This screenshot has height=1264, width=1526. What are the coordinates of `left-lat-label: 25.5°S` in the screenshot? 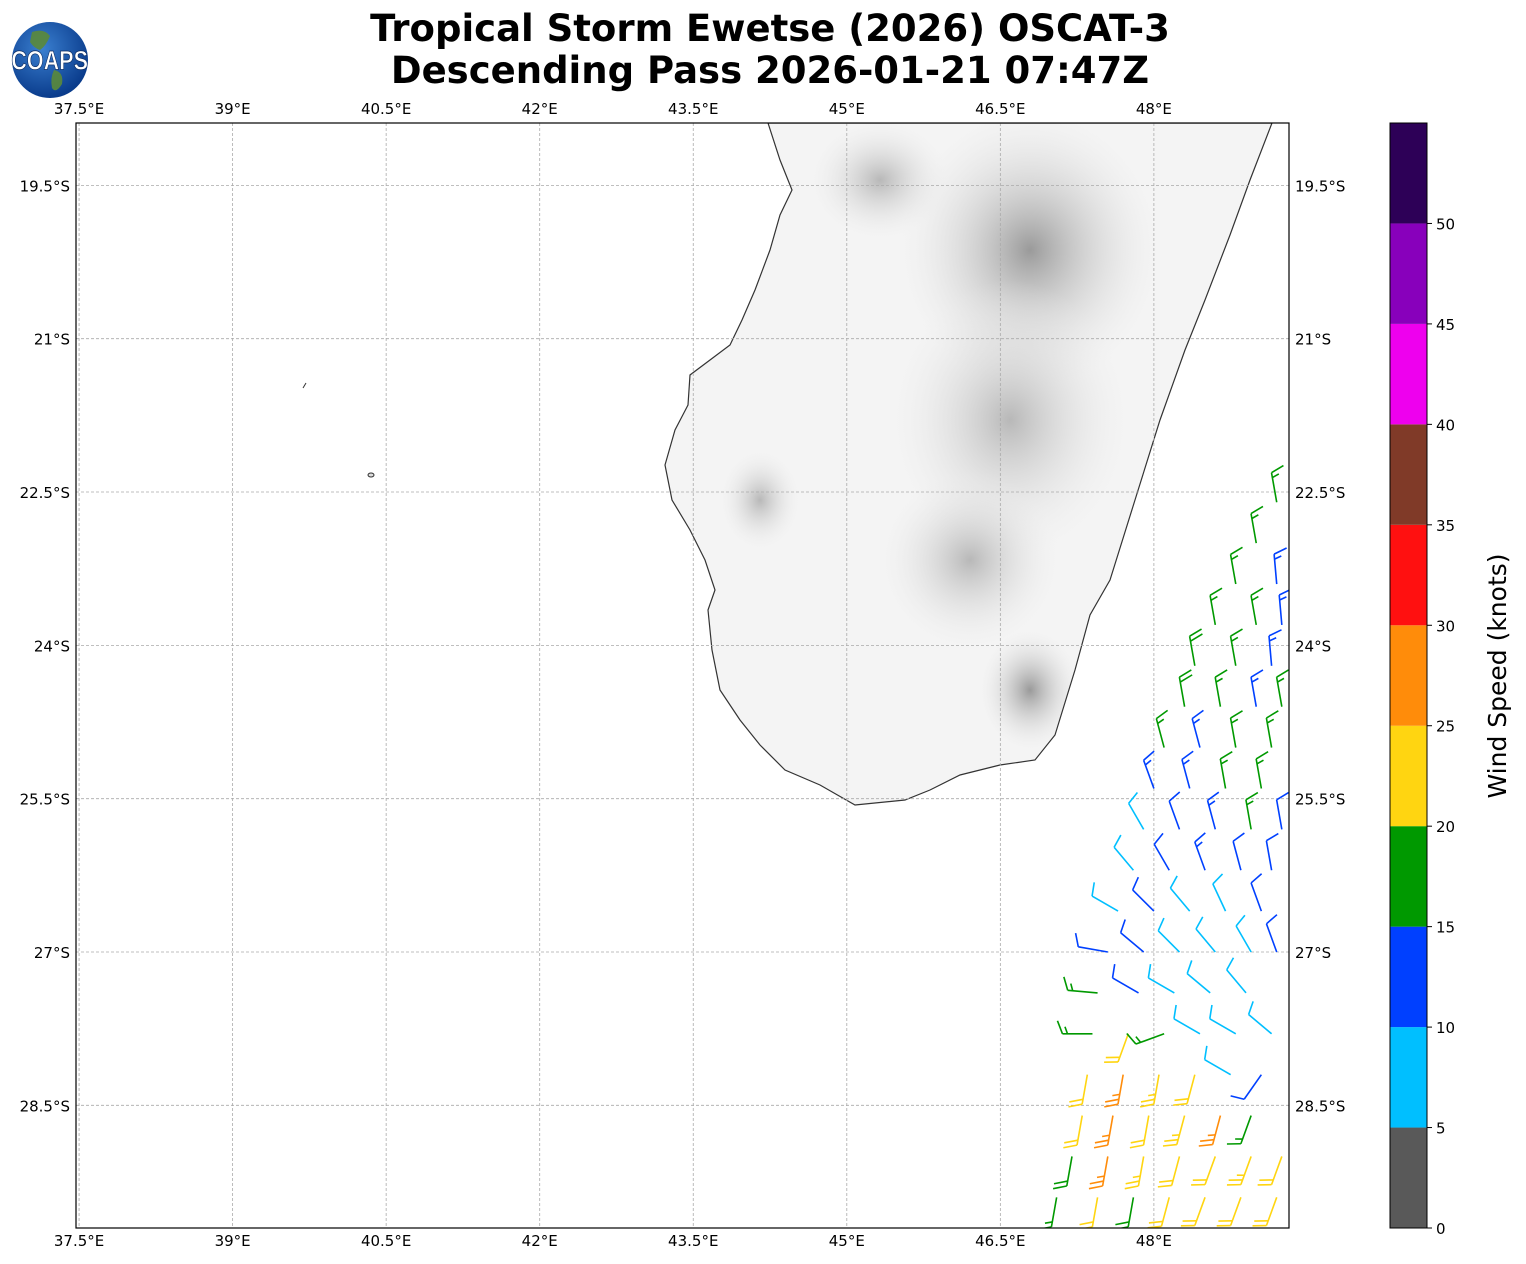 It's located at (45, 800).